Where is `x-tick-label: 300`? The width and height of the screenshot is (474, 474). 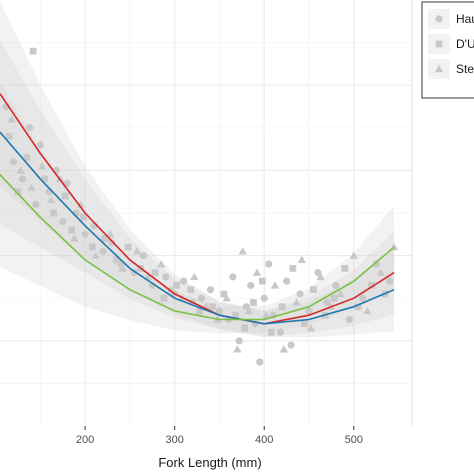 x-tick-label: 300 is located at coordinates (174, 440).